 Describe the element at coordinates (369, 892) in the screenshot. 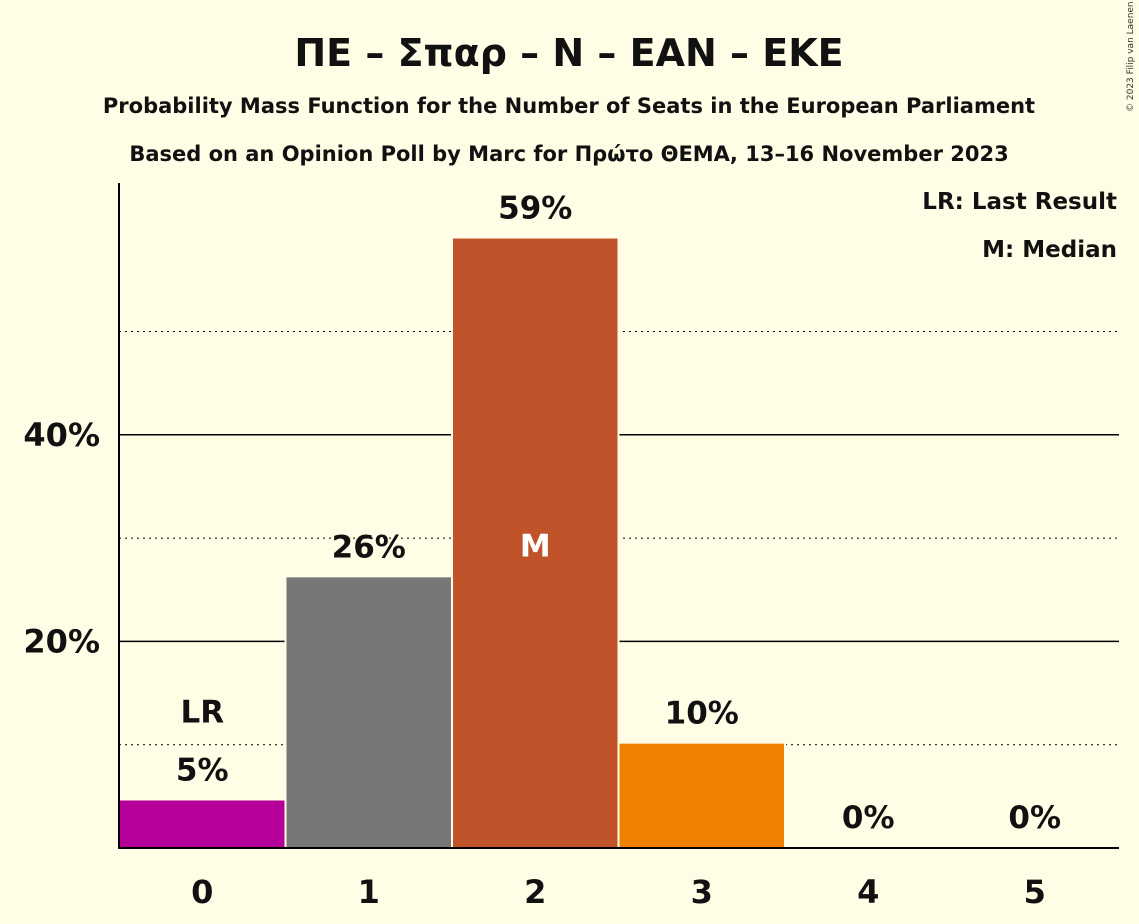

I see `x-tick-label: 1` at that location.